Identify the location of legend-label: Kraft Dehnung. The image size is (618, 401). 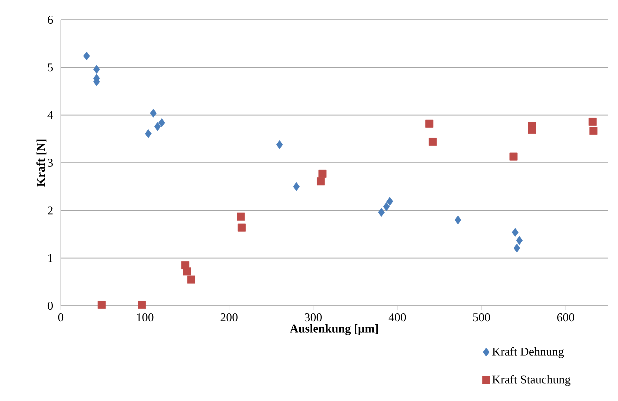
(528, 352).